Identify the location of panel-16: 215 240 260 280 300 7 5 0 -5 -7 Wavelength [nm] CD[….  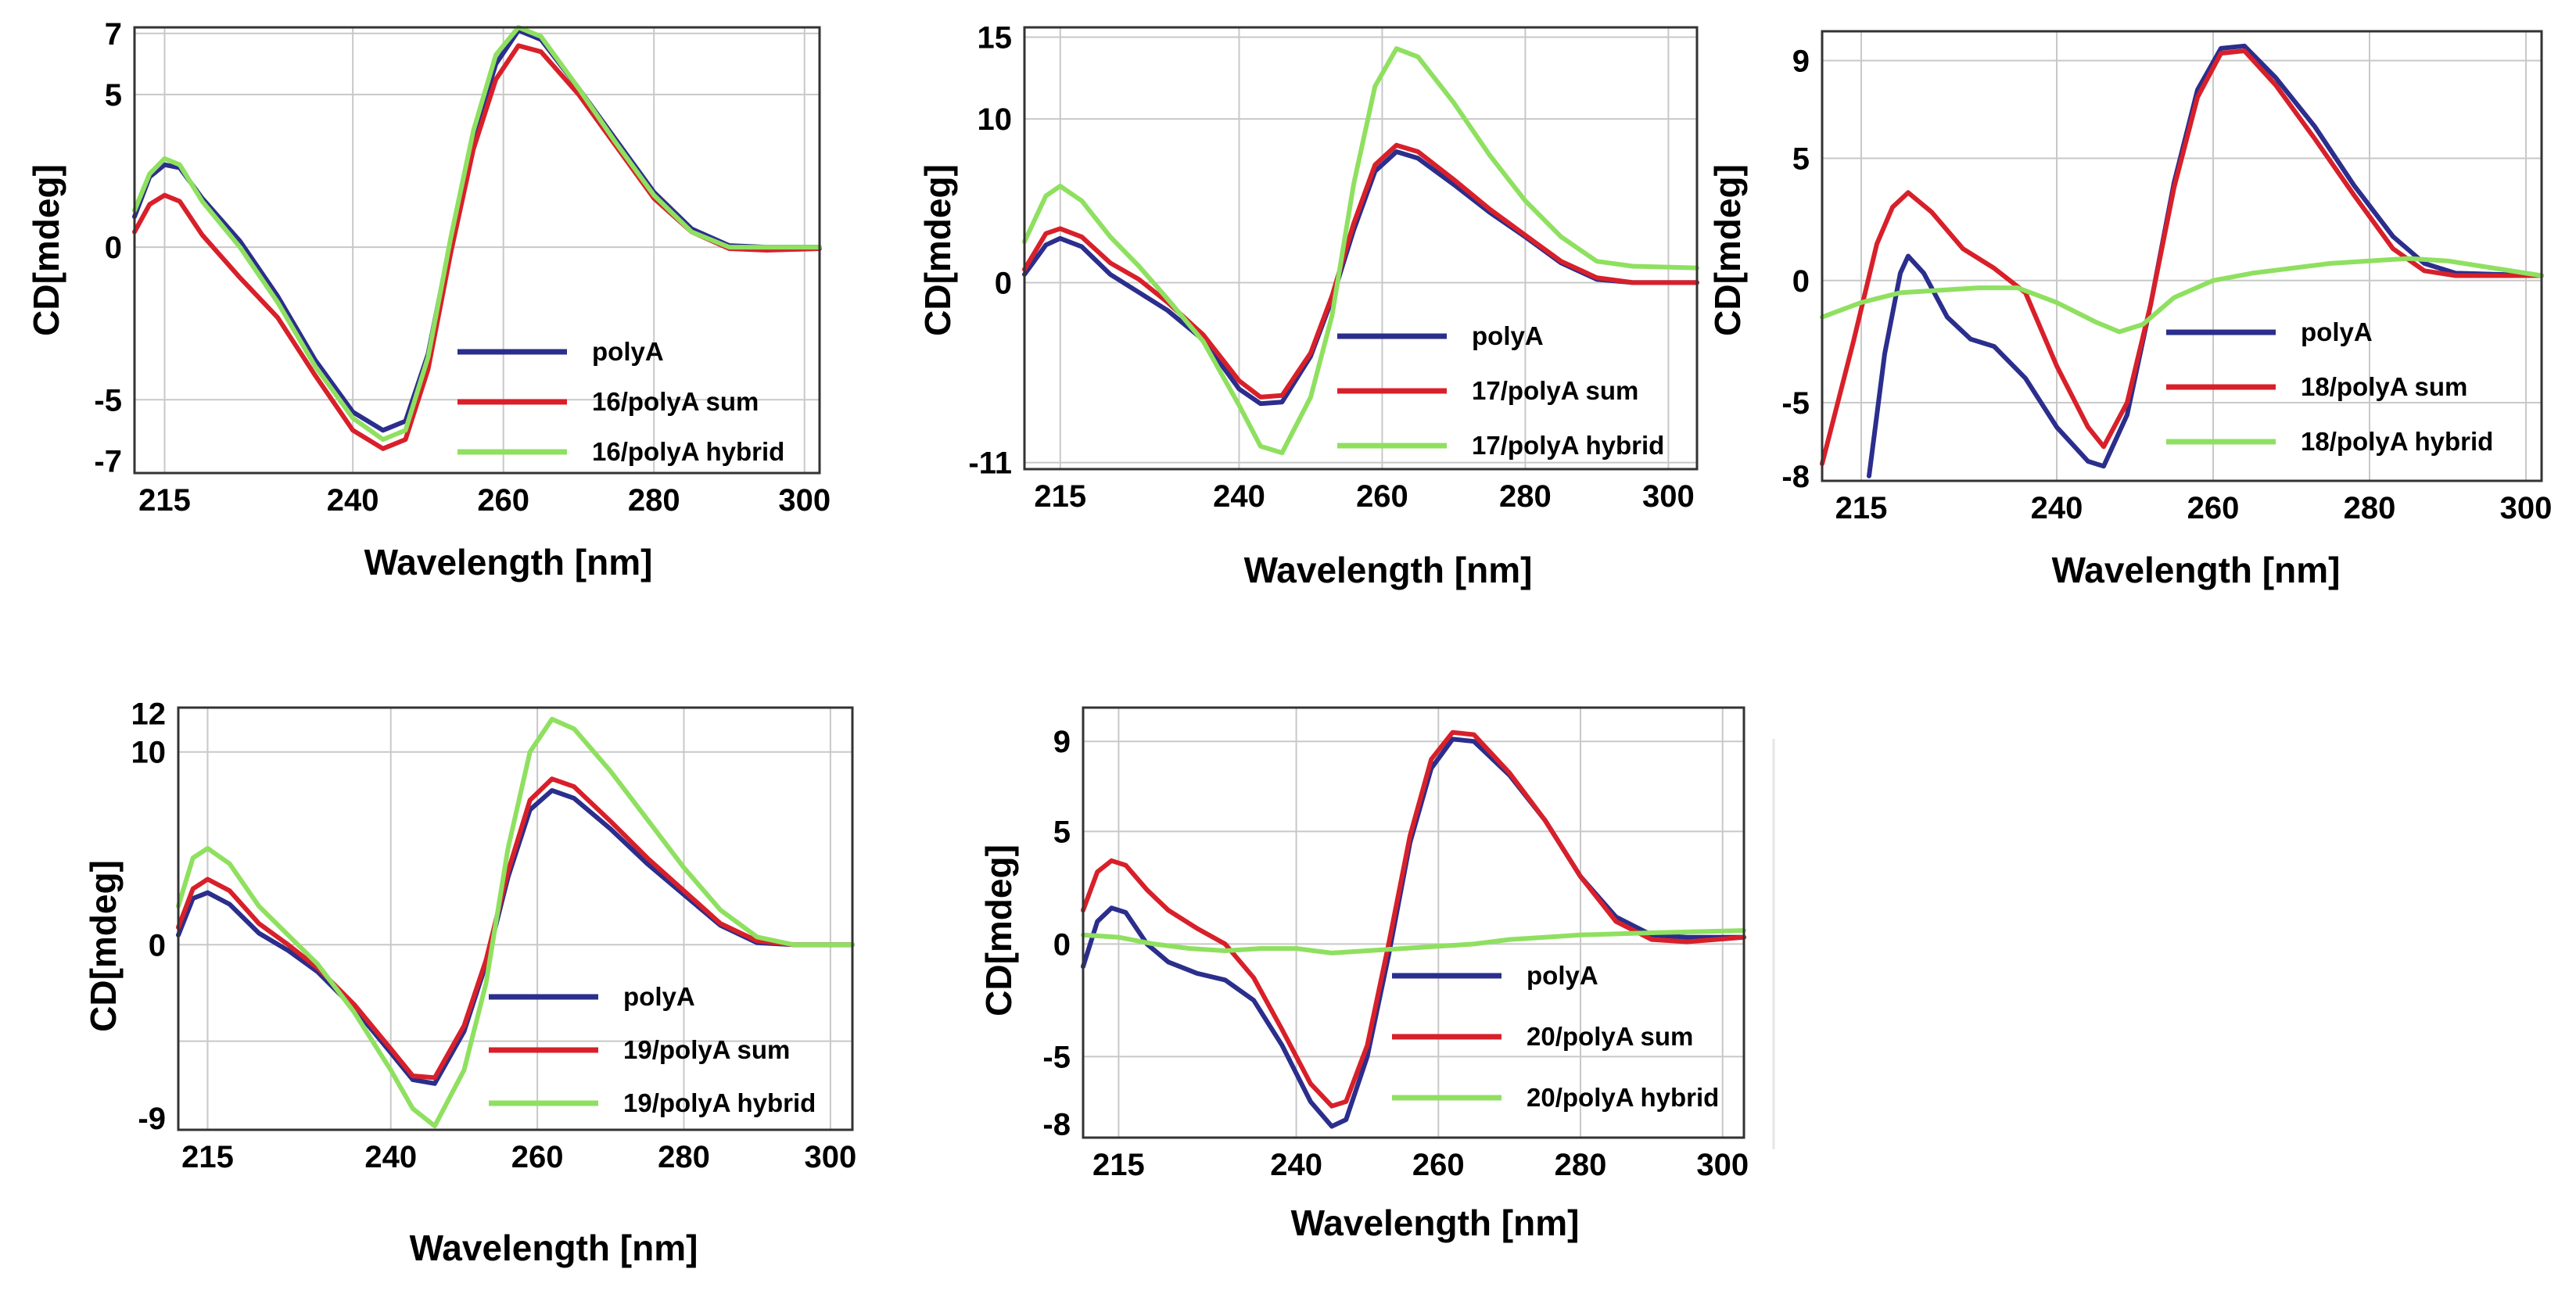
(429, 299).